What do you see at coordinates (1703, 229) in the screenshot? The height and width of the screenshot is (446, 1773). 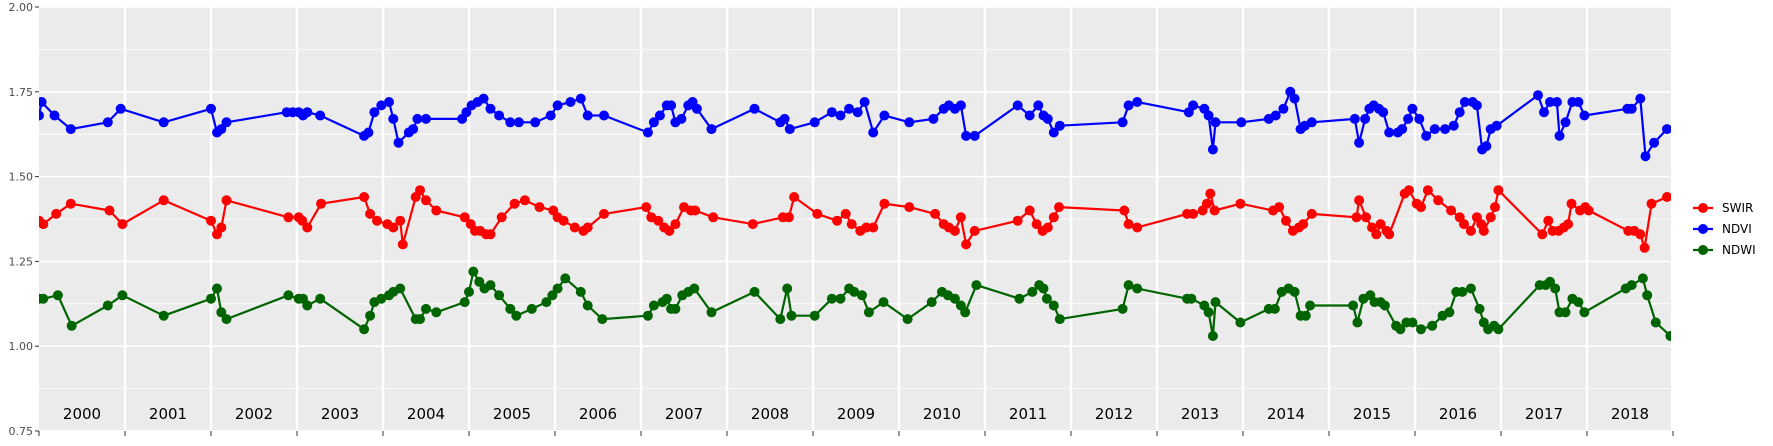 I see `legend-key-point-ndvi` at bounding box center [1703, 229].